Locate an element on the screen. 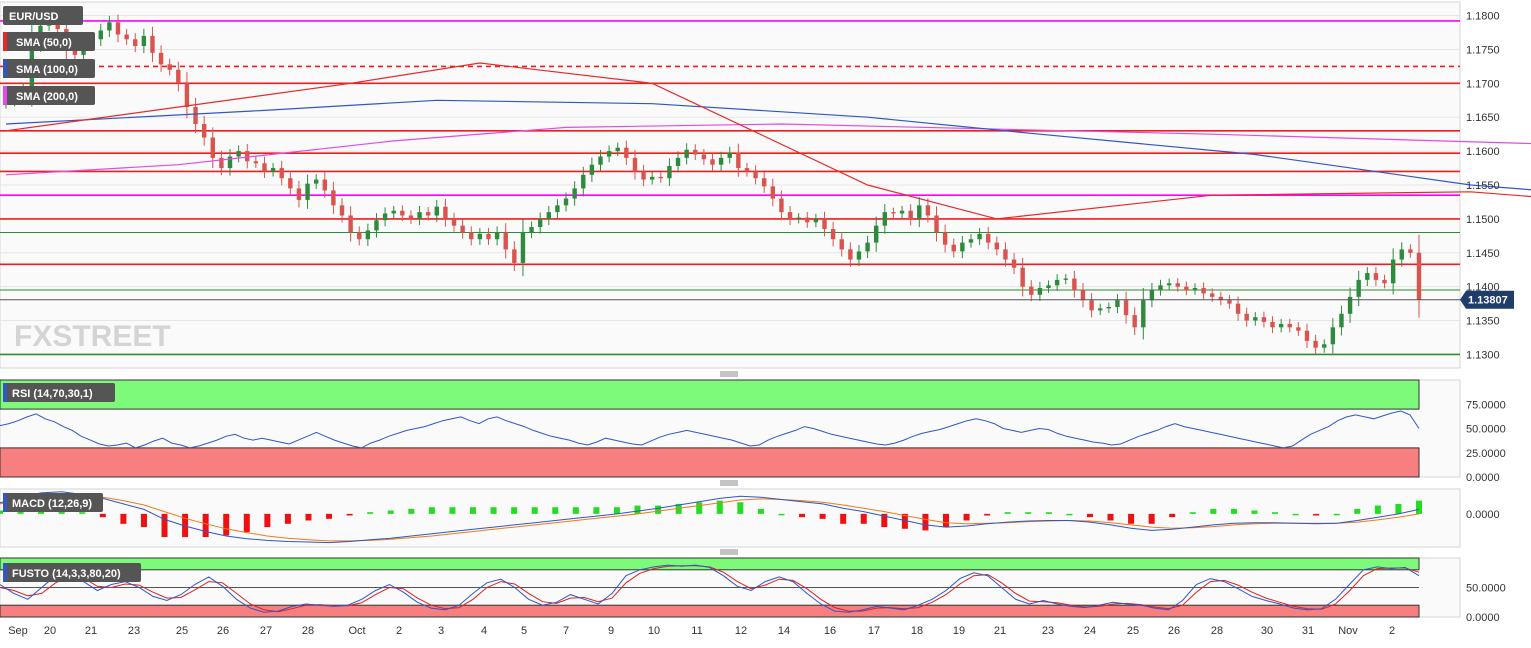  rsi-tick-label: 50.0000 is located at coordinates (1486, 430).